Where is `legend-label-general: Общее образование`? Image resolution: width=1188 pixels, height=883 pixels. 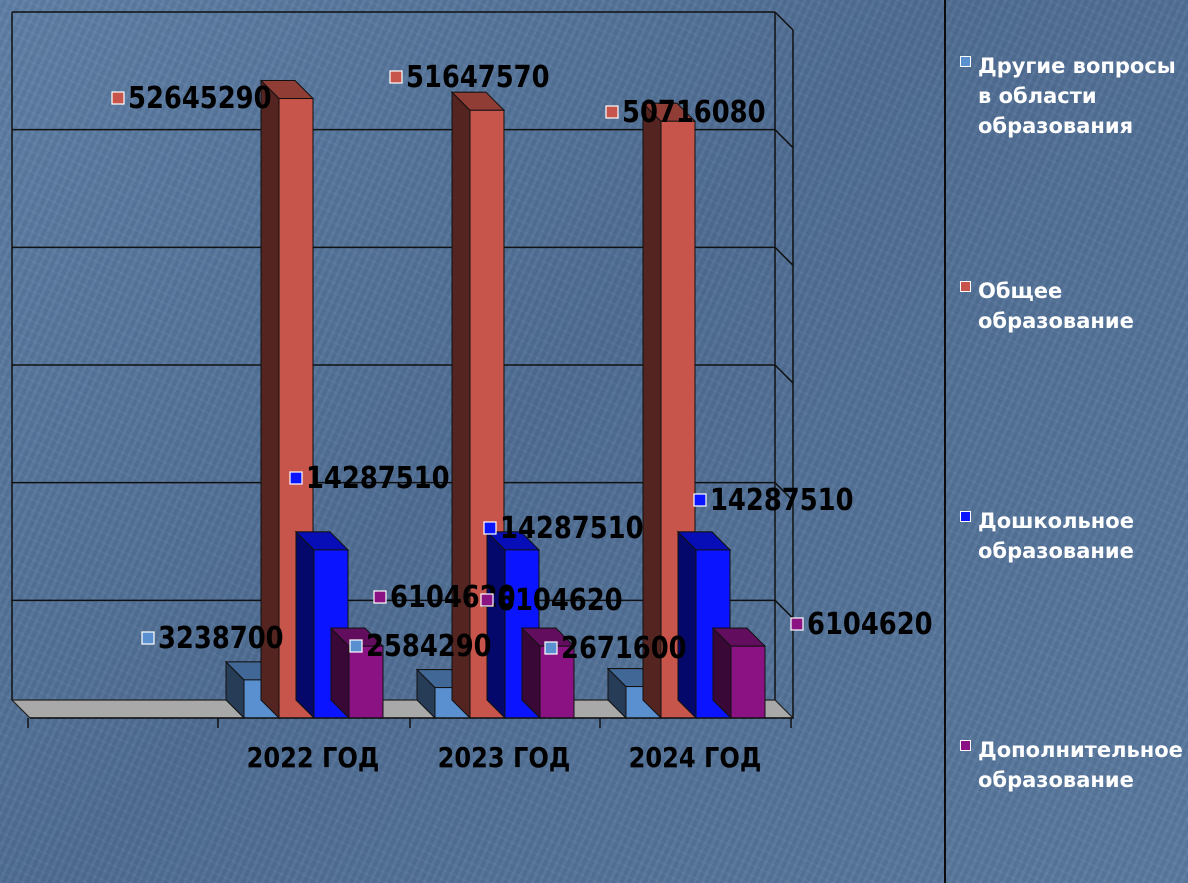
legend-label-general: Общее образование is located at coordinates (1056, 306).